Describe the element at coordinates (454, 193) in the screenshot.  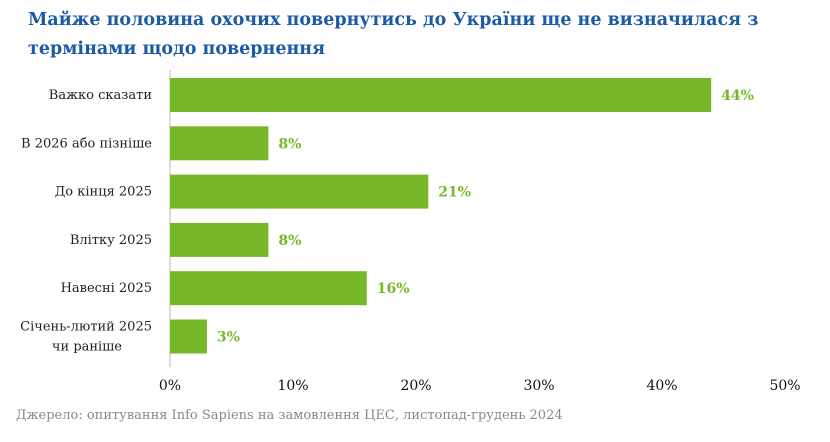
I see `data-label: 21%` at that location.